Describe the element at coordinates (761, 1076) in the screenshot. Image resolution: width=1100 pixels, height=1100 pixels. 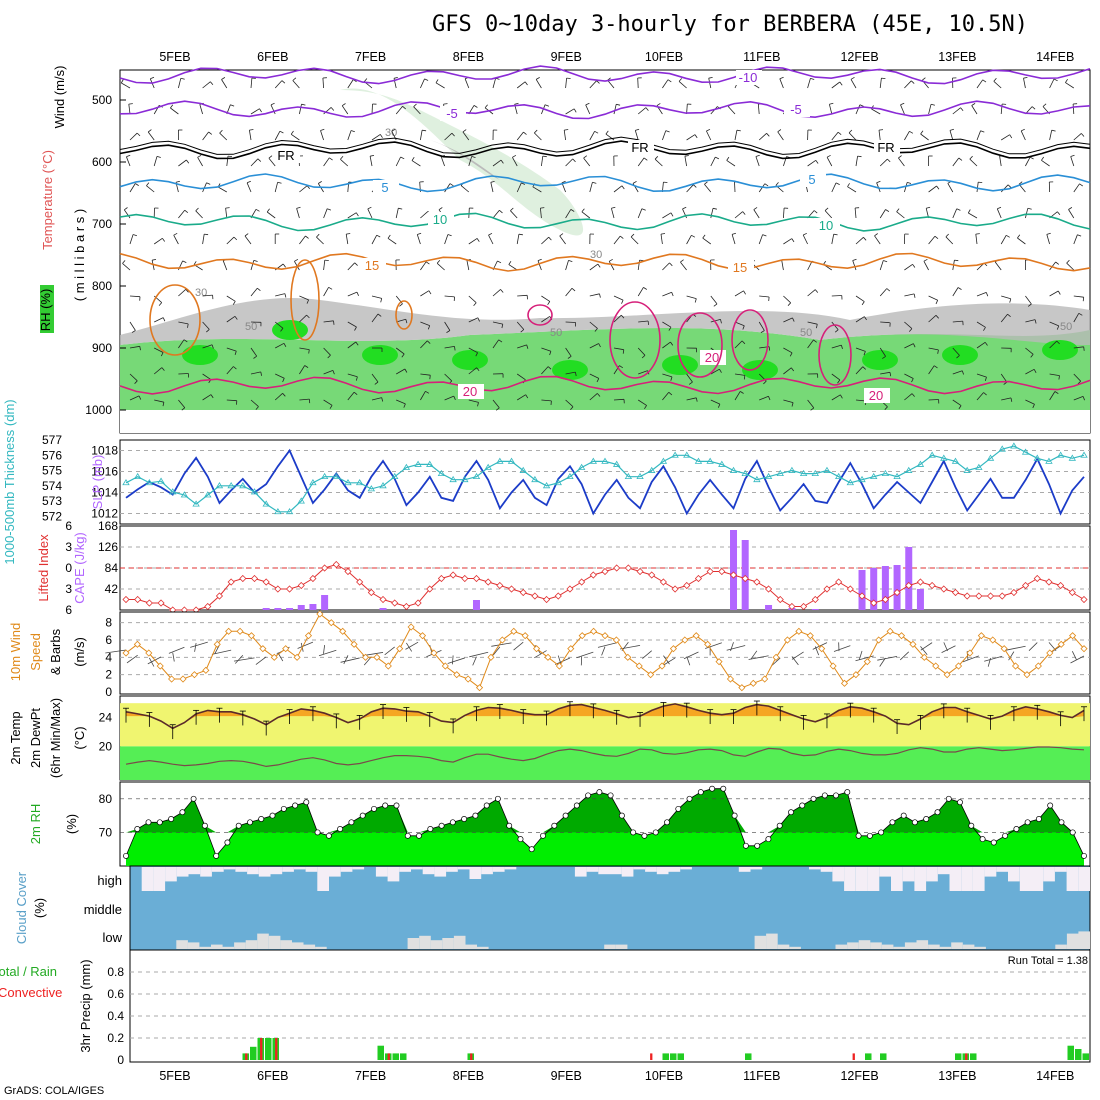
I see `bottom-date-label: 11FEB` at that location.